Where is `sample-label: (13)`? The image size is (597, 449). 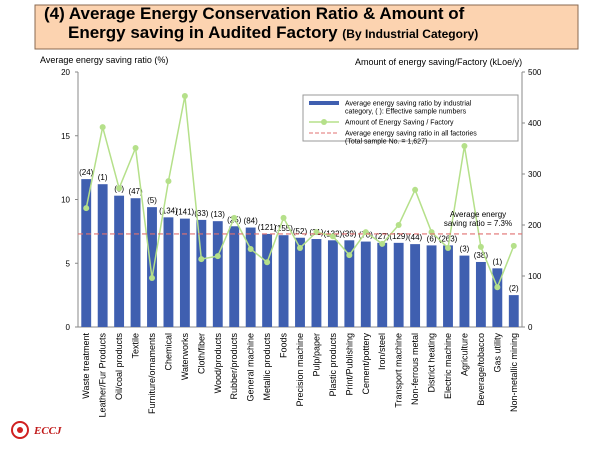
sample-label: (13) is located at coordinates (218, 214).